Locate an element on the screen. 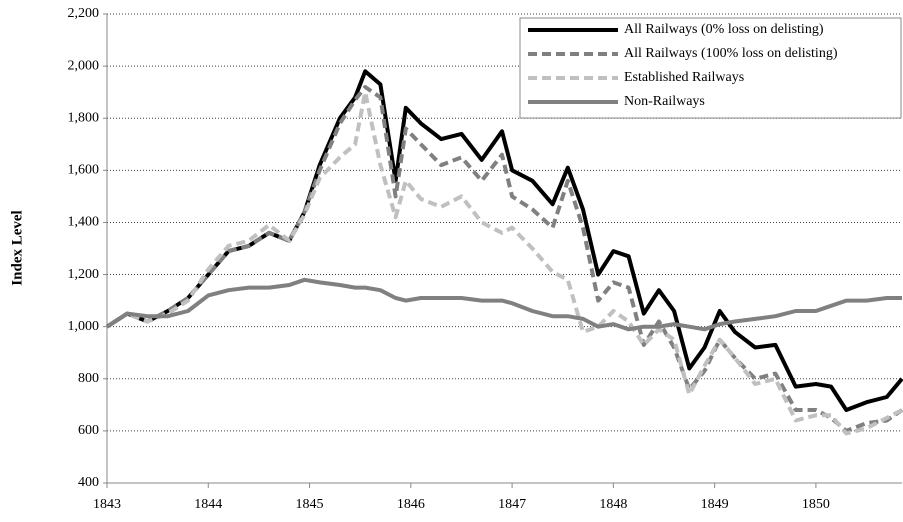 The width and height of the screenshot is (903, 522). y-tick-label: 600 is located at coordinates (88, 430).